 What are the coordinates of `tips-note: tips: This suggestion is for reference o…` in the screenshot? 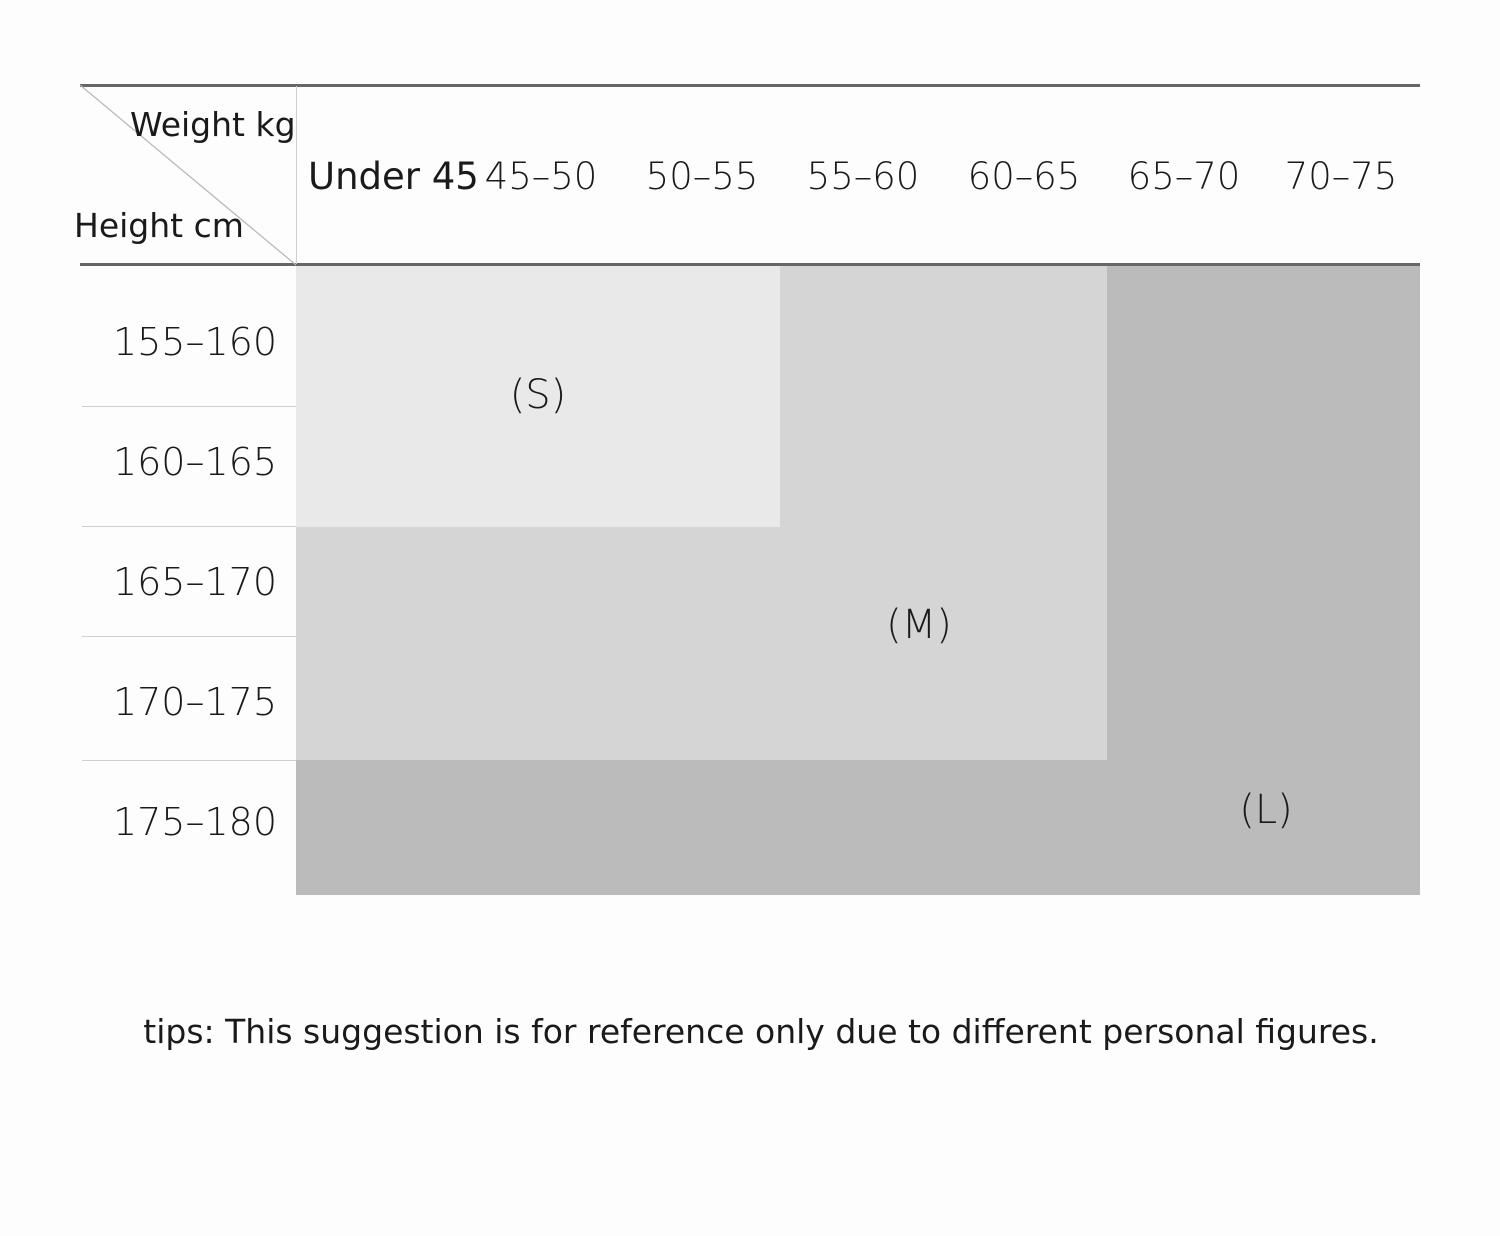 It's located at (761, 1031).